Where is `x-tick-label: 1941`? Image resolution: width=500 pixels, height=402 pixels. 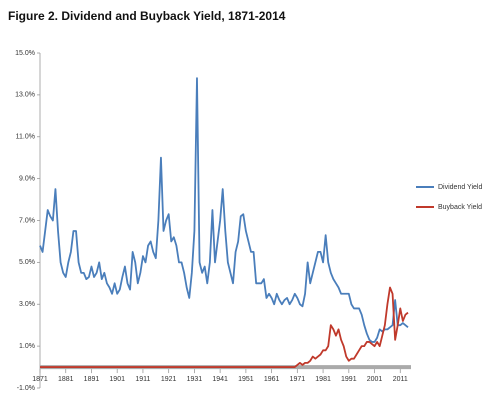 x-tick-label: 1941 is located at coordinates (220, 379).